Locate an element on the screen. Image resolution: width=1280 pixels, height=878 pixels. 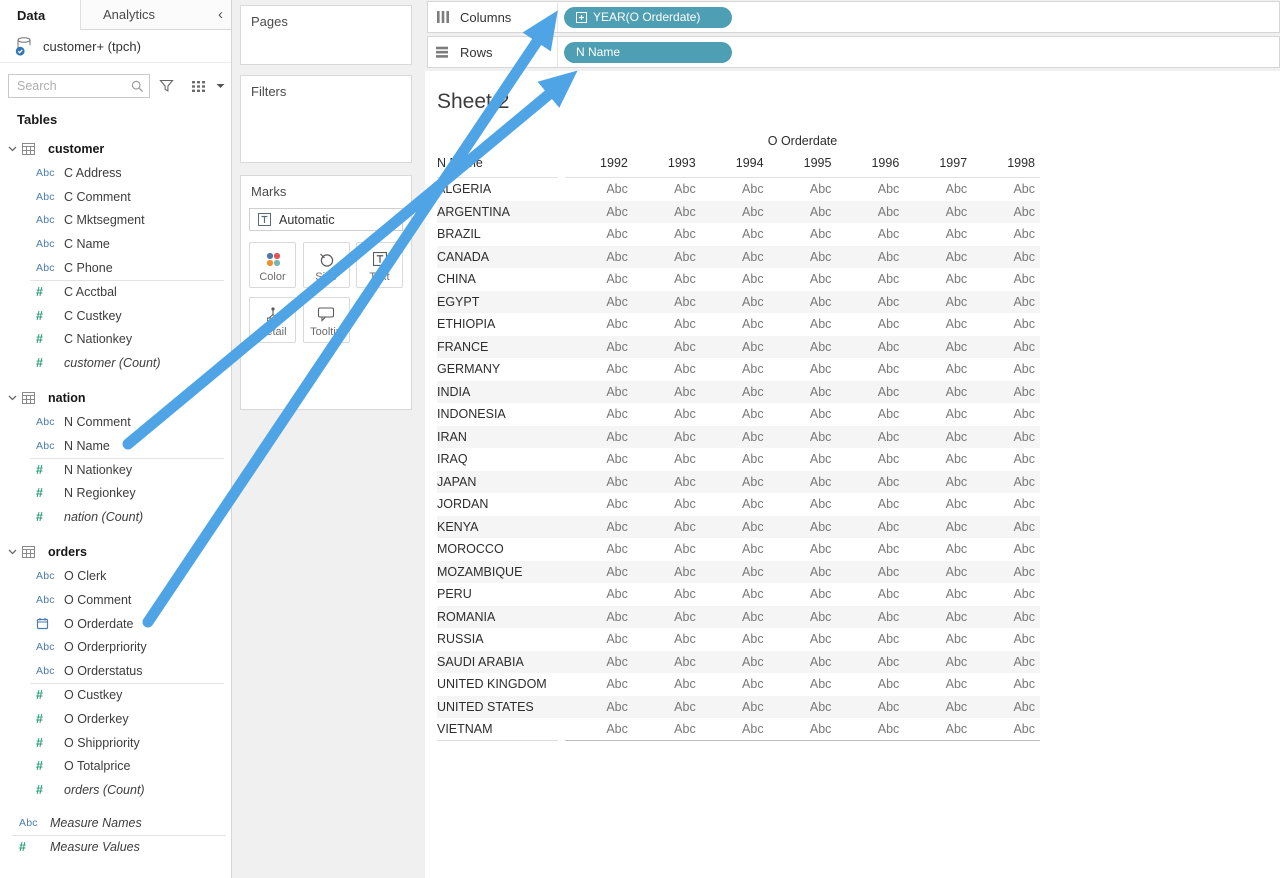
row-header: ROMANIA is located at coordinates (466, 616).